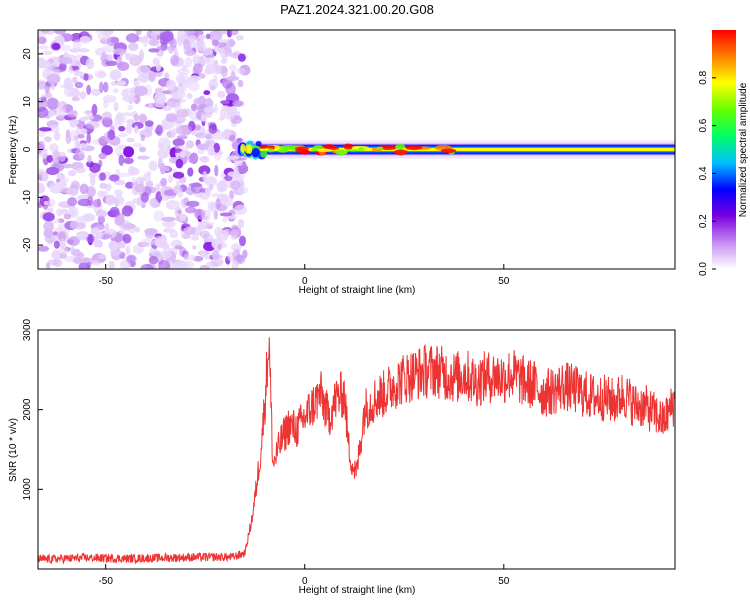  Describe the element at coordinates (27, 409) in the screenshot. I see `snr-y-tick-label: 2000` at that location.